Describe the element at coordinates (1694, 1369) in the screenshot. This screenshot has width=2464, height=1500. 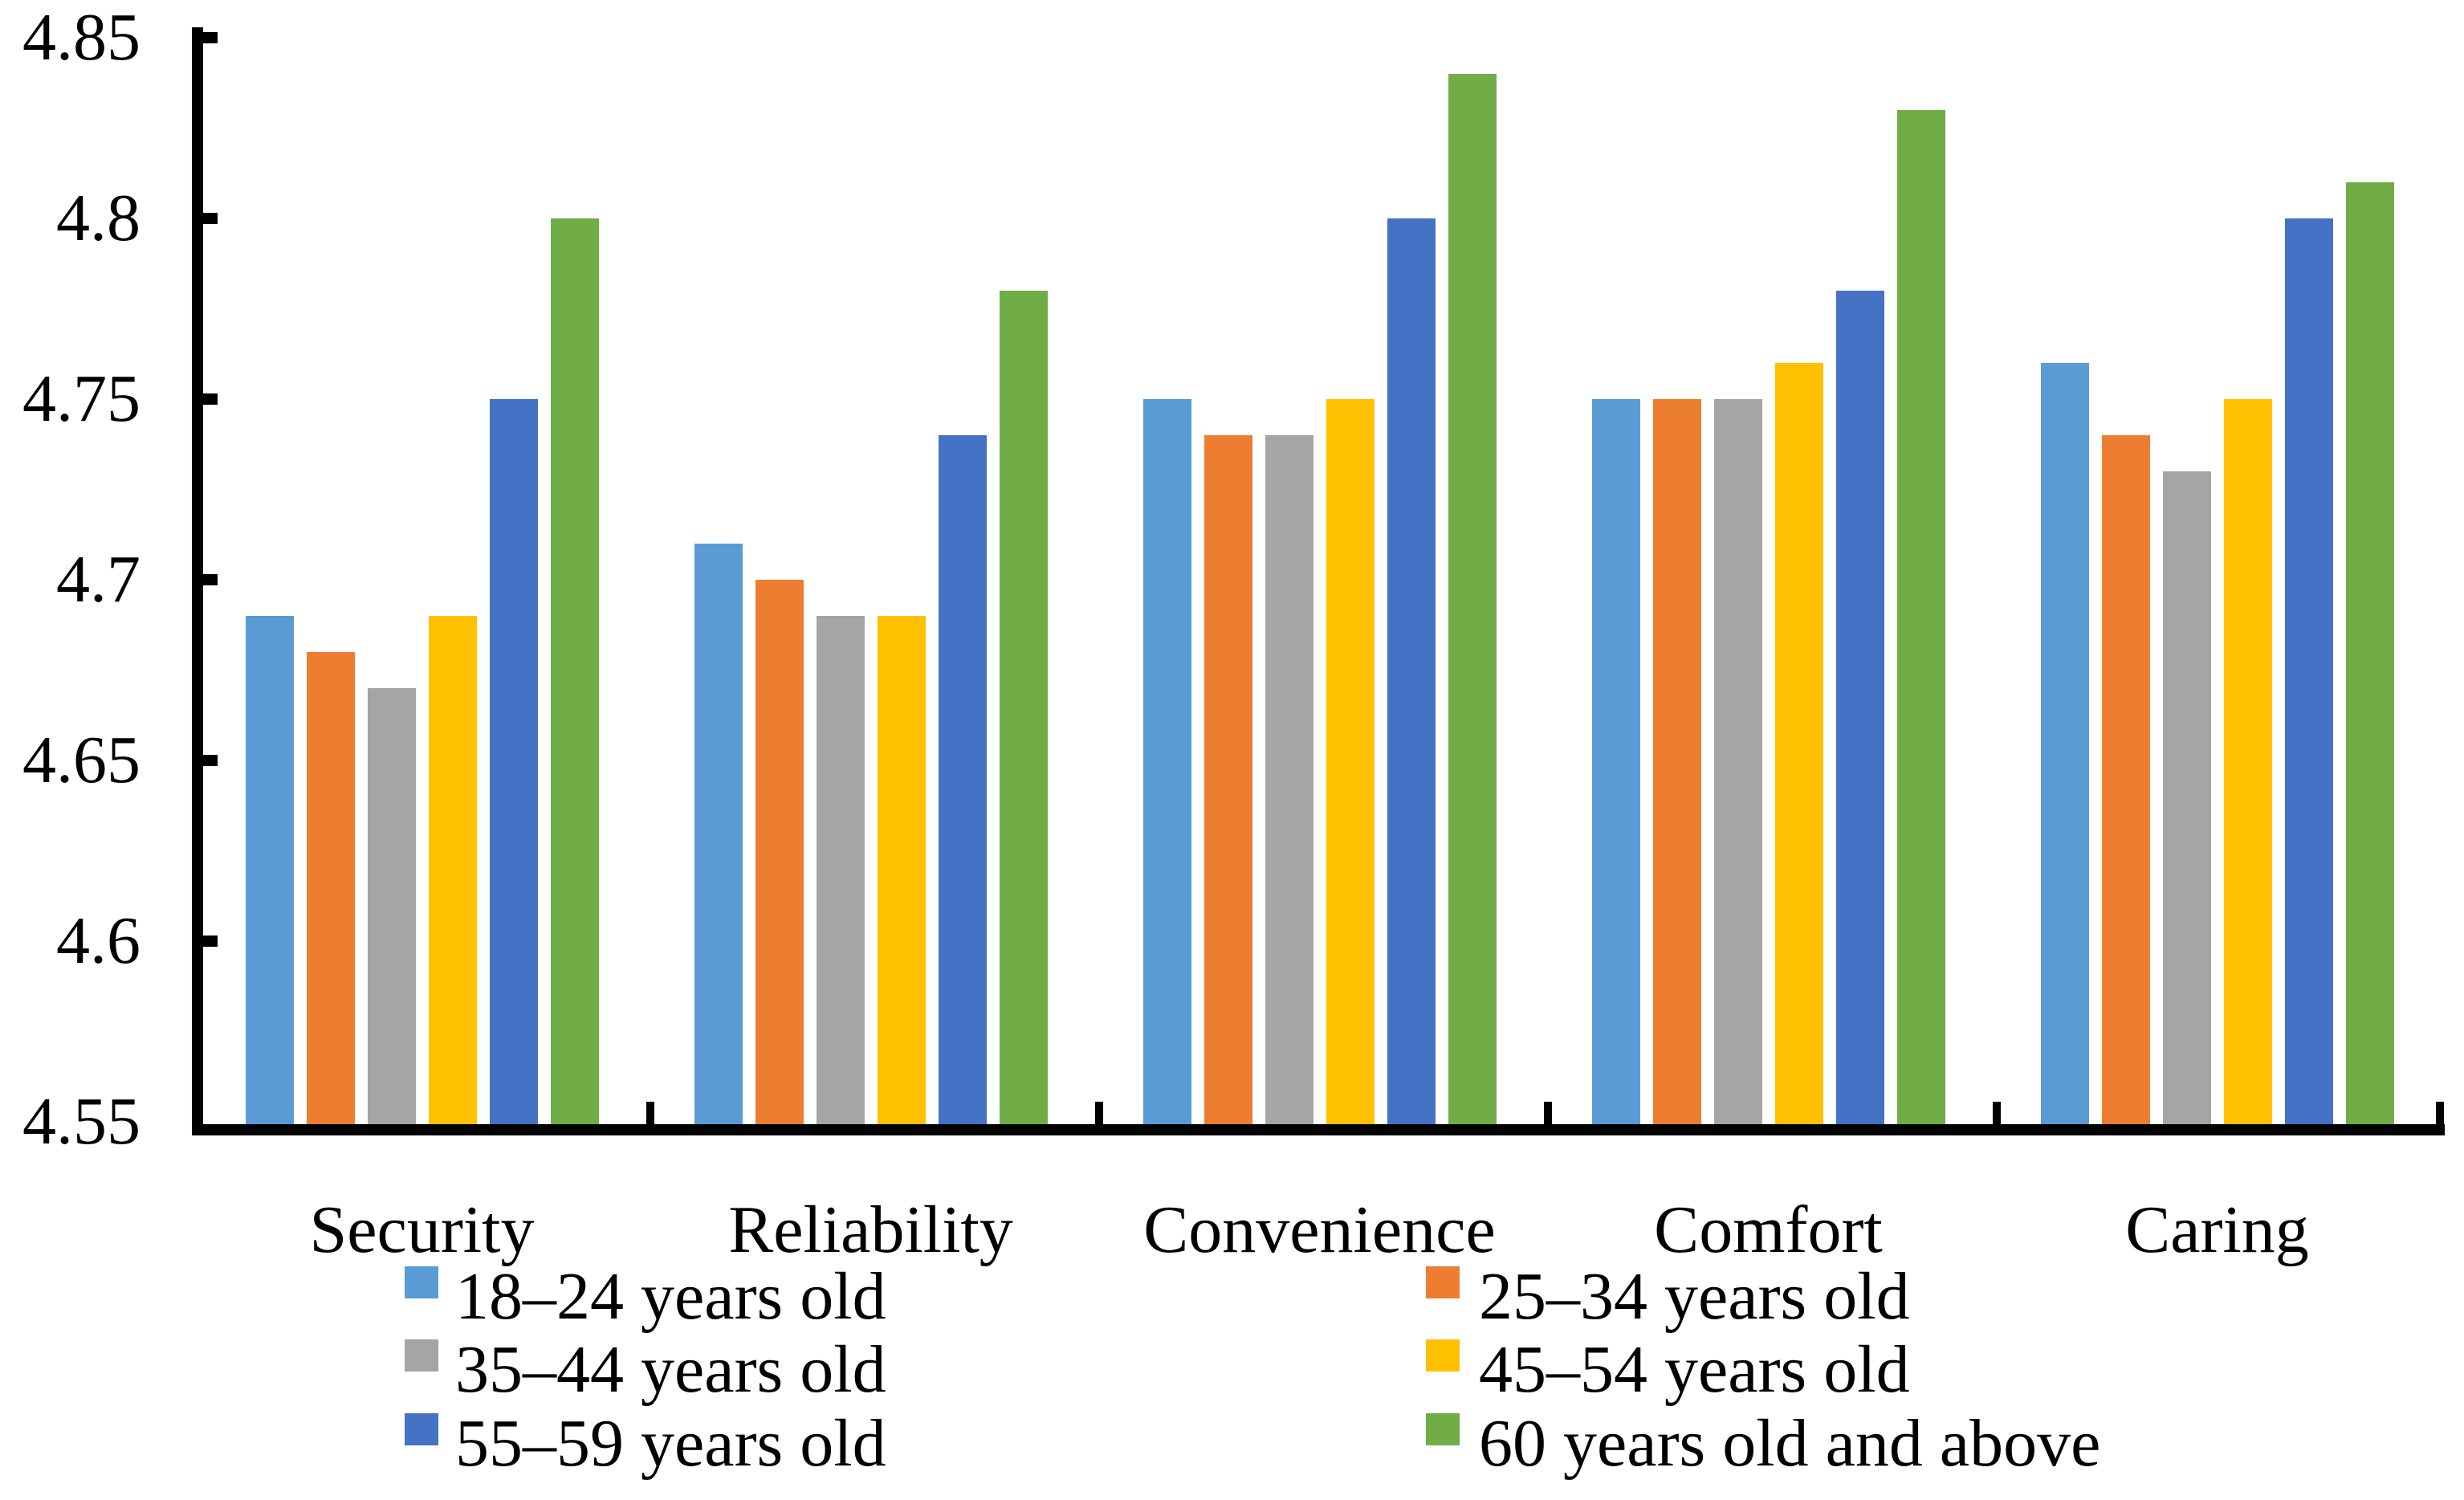
I see `legend-label: 45–54 years old` at that location.